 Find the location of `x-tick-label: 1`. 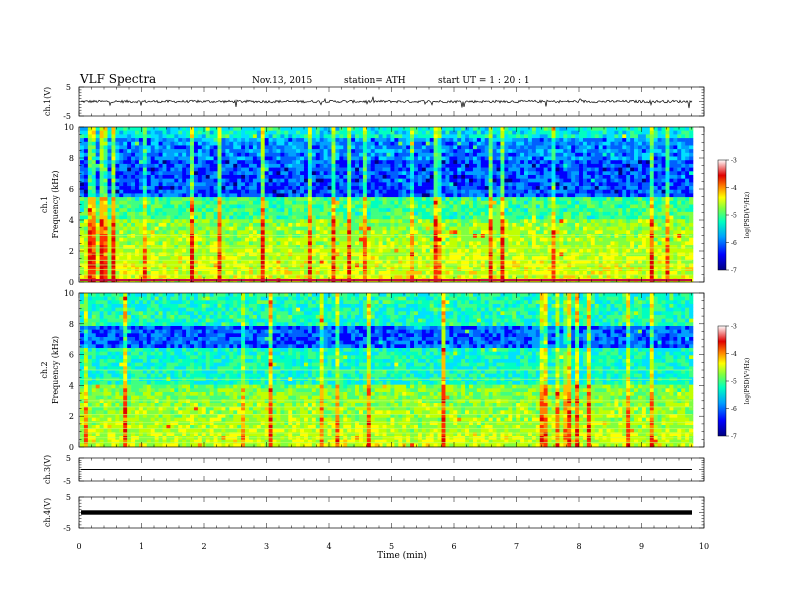

x-tick-label: 1 is located at coordinates (141, 546).